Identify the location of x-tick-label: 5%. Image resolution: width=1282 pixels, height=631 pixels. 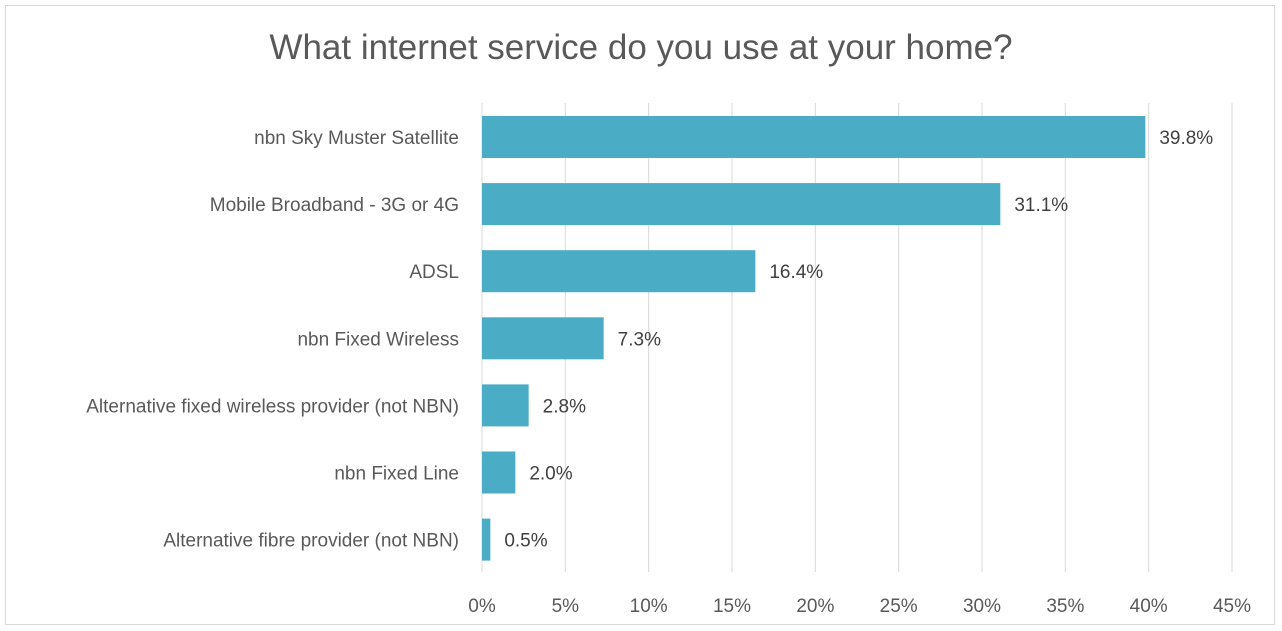
(566, 606).